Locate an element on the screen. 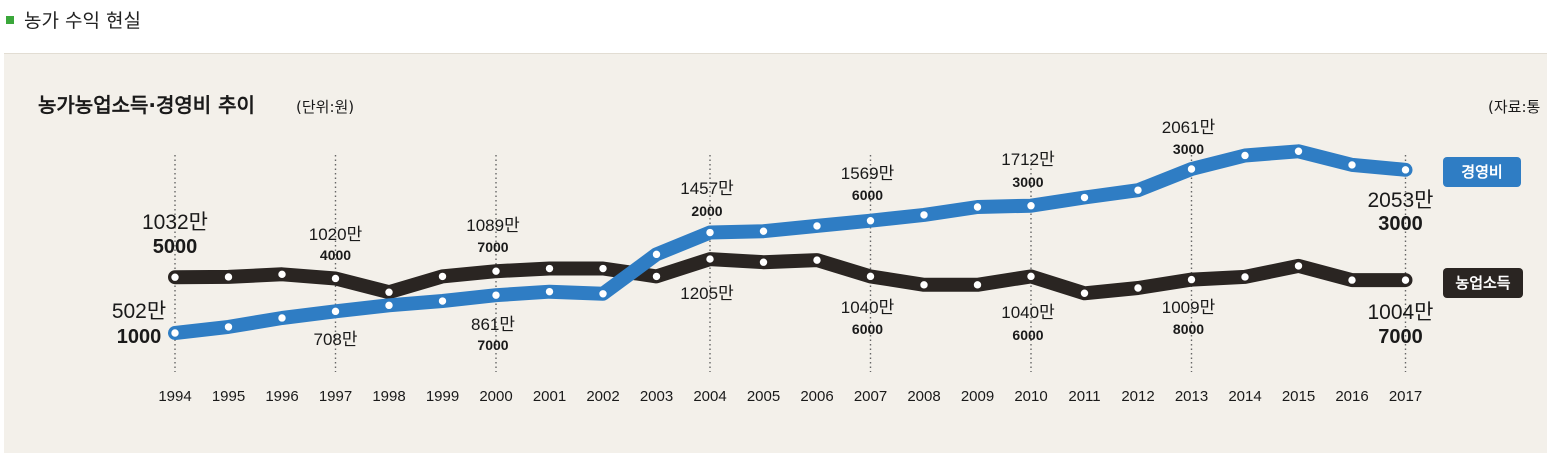 This screenshot has height=453, width=1547. value-label-income-1994: 1032만 is located at coordinates (175, 222).